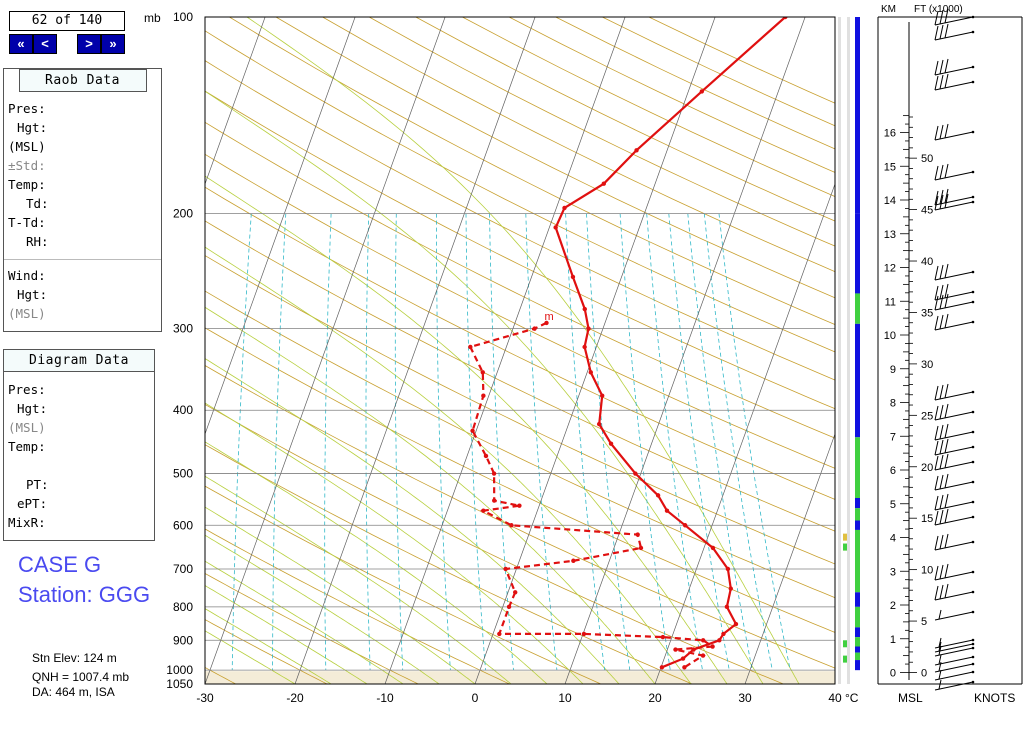 The width and height of the screenshot is (1024, 730). Describe the element at coordinates (927, 519) in the screenshot. I see `ft-tick-label: 15` at that location.